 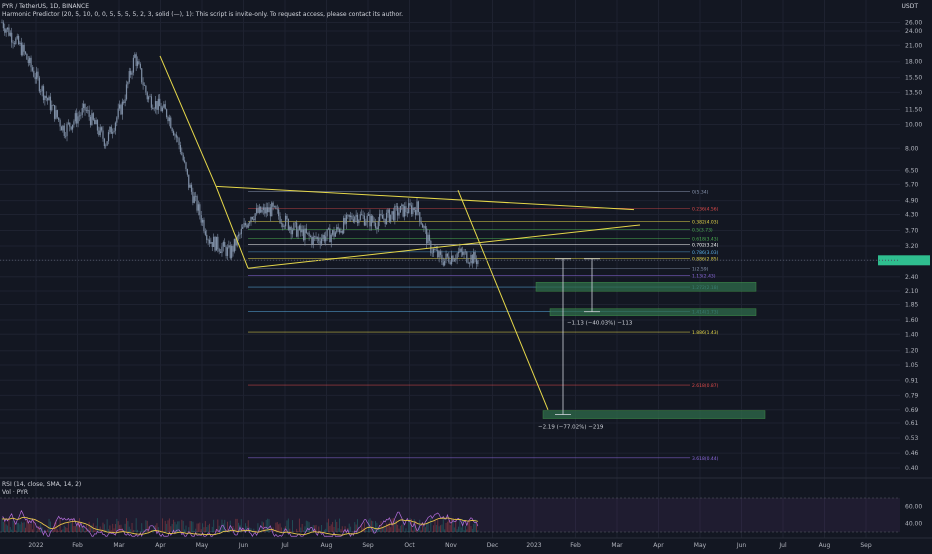 What do you see at coordinates (912, 246) in the screenshot?
I see `price-tick-label: 3.20` at bounding box center [912, 246].